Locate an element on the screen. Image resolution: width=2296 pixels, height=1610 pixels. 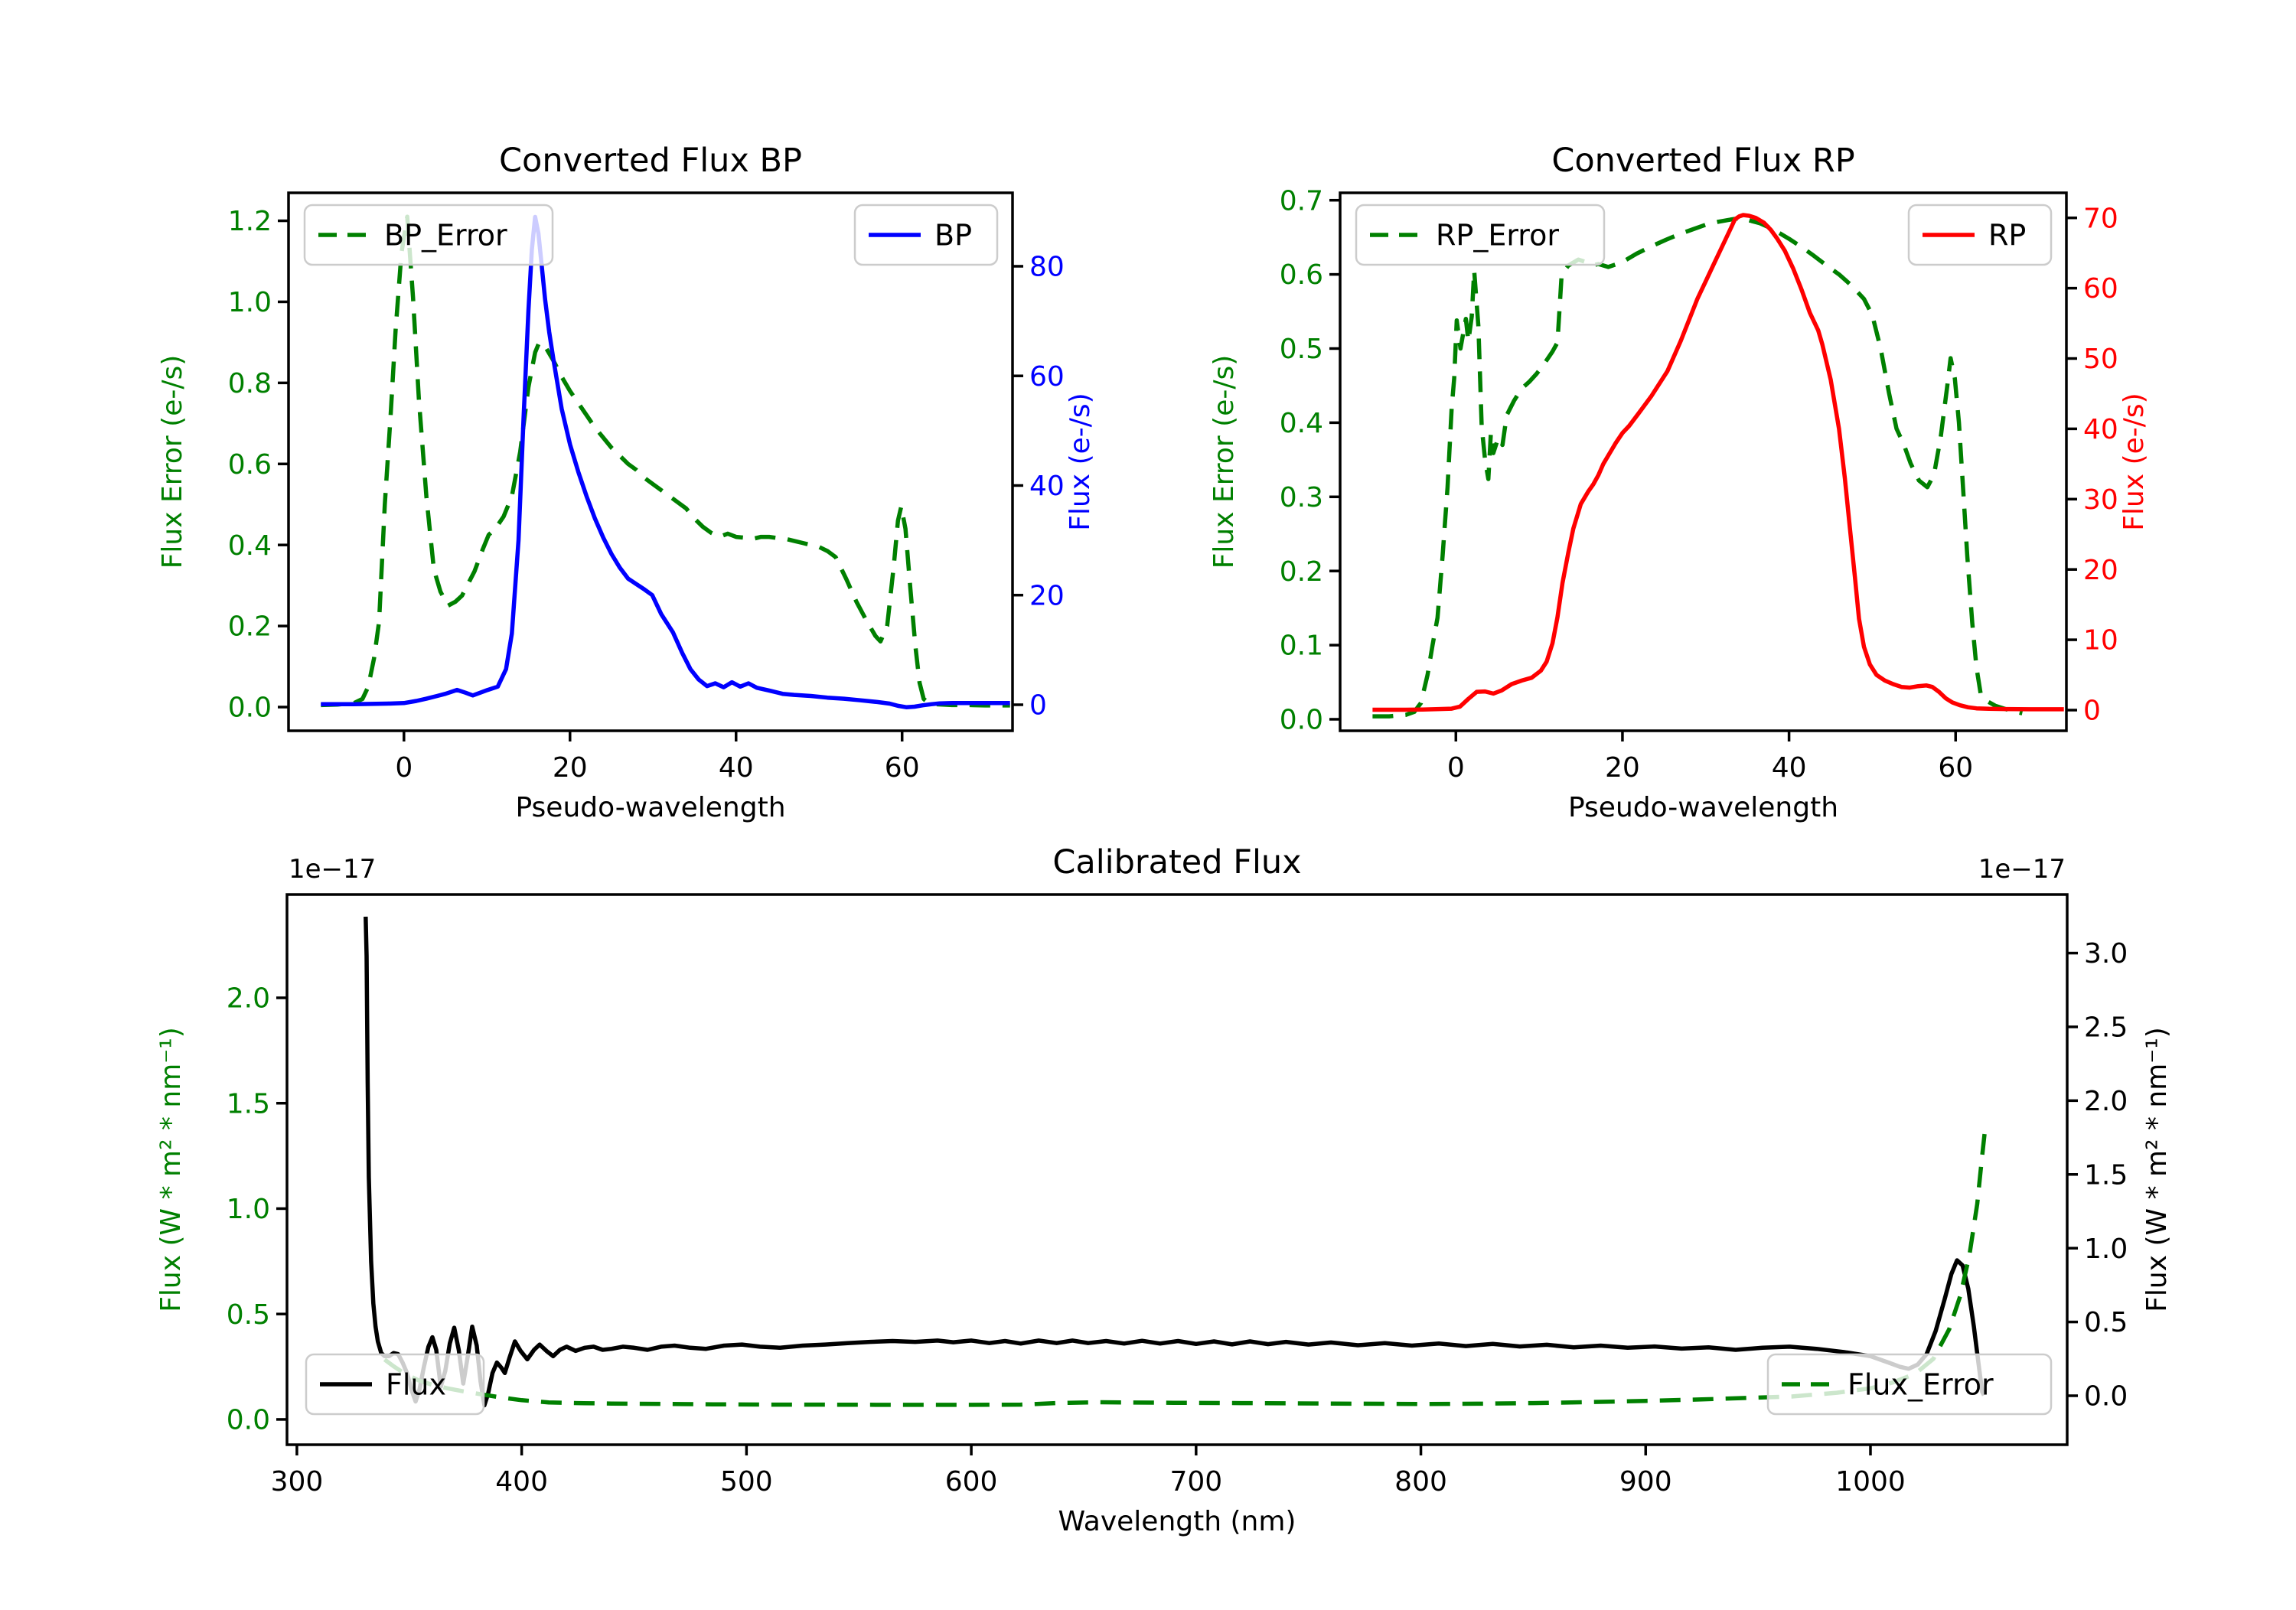
y-tick-label: 0.3 is located at coordinates (1301, 498).